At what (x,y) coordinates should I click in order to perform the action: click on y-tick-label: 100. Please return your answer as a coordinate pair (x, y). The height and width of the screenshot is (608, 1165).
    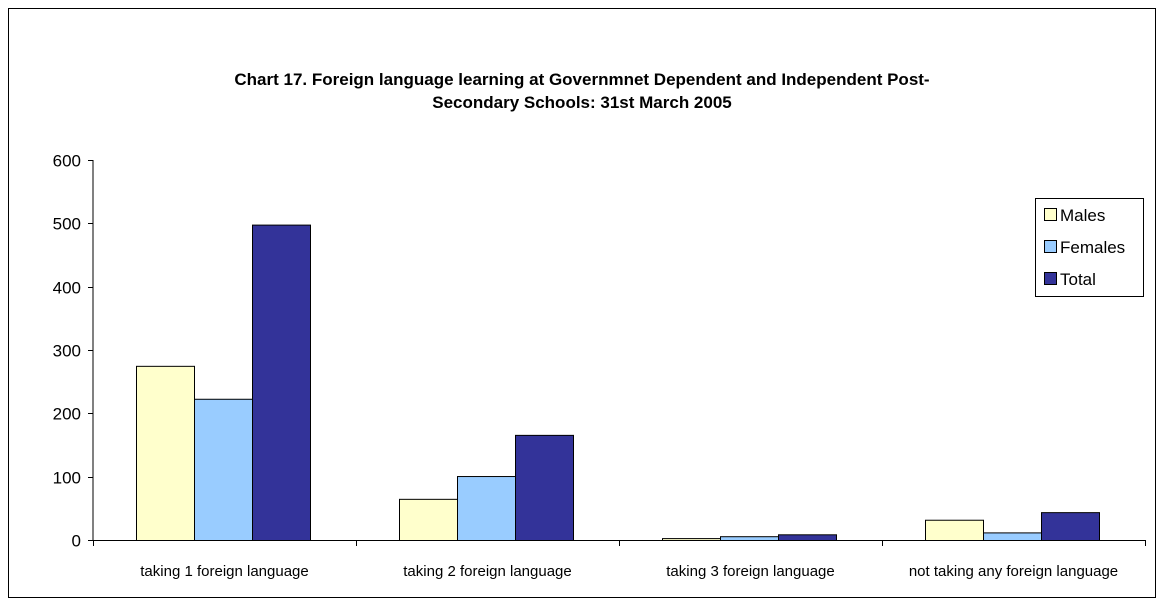
    Looking at the image, I should click on (67, 478).